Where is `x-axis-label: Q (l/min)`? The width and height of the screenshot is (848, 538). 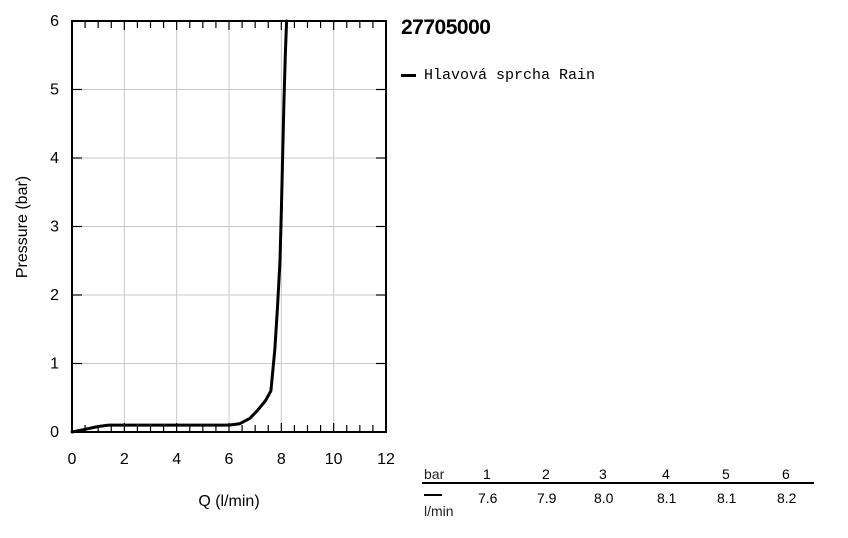
x-axis-label: Q (l/min) is located at coordinates (228, 501).